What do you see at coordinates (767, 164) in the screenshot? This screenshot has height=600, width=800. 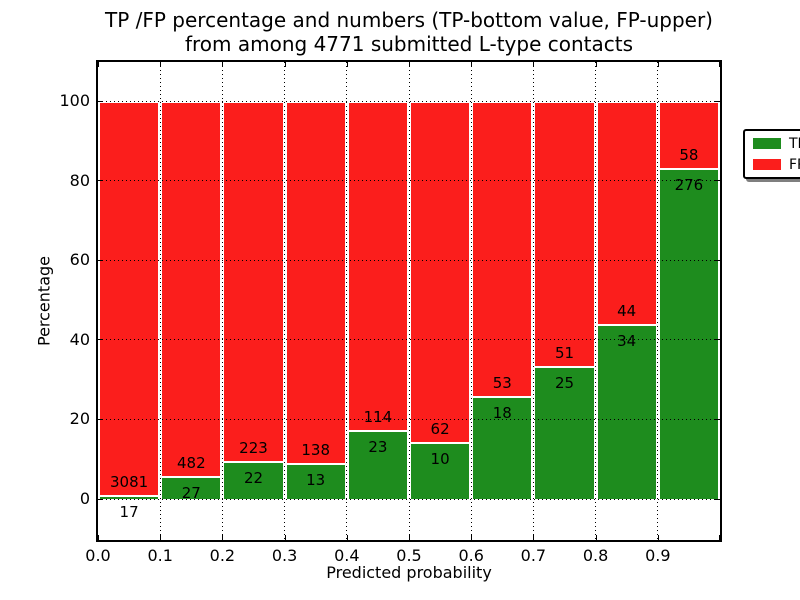 I see `legend-swatch-fp` at bounding box center [767, 164].